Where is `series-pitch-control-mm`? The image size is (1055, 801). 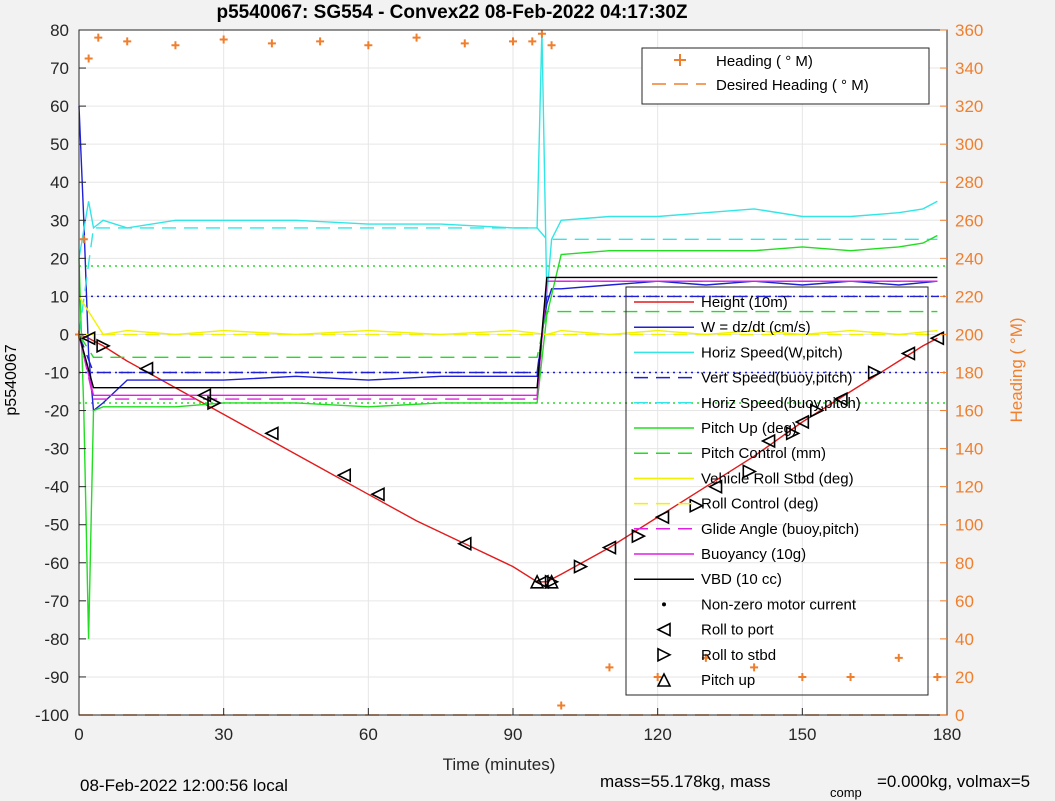
series-pitch-control-mm is located at coordinates (508, 334).